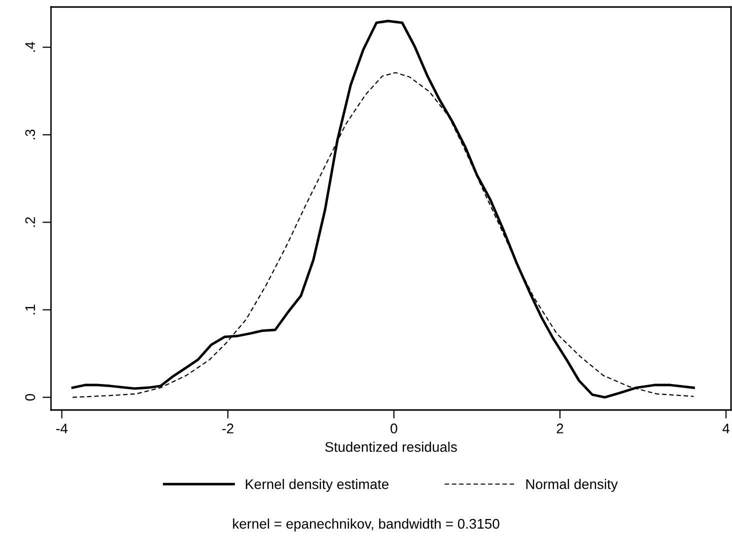 The height and width of the screenshot is (548, 732). Describe the element at coordinates (317, 485) in the screenshot. I see `legend-label: Kernel density estimate` at that location.